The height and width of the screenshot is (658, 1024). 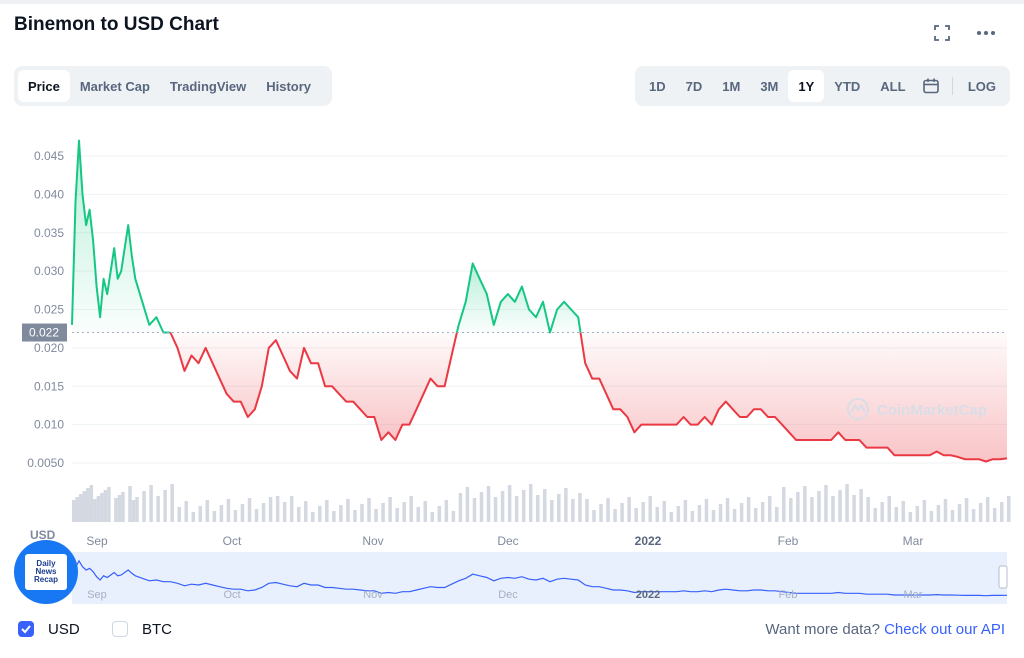 What do you see at coordinates (694, 86) in the screenshot?
I see `range-7d: 7D` at bounding box center [694, 86].